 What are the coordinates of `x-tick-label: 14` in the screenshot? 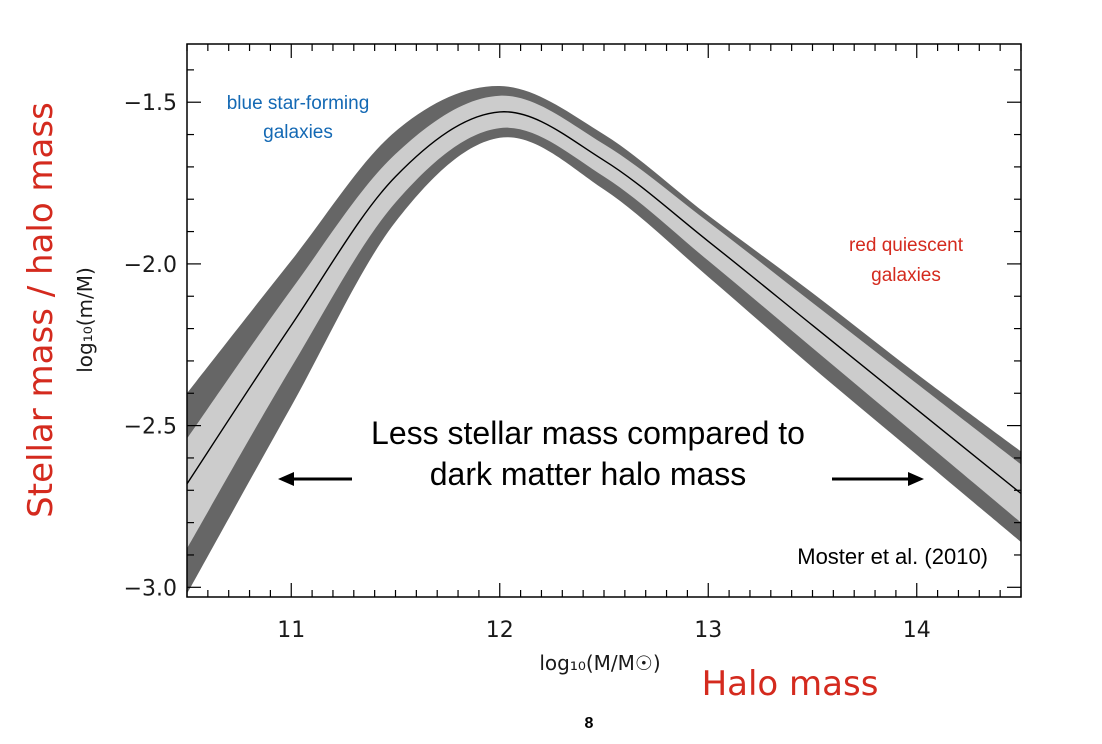 It's located at (917, 630).